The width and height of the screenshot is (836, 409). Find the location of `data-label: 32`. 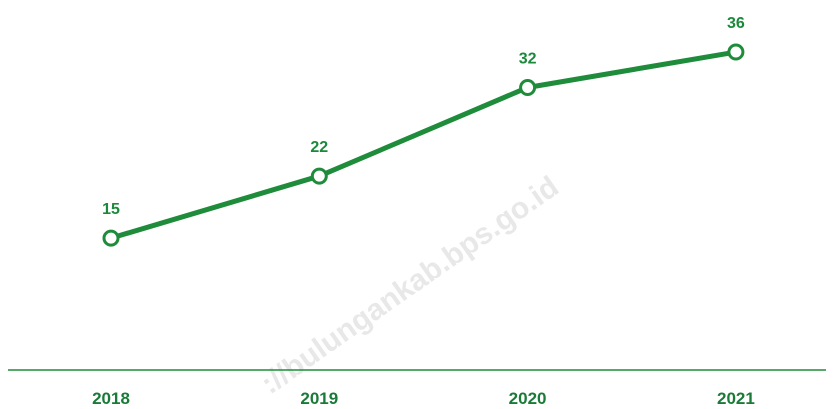

data-label: 32 is located at coordinates (528, 58).